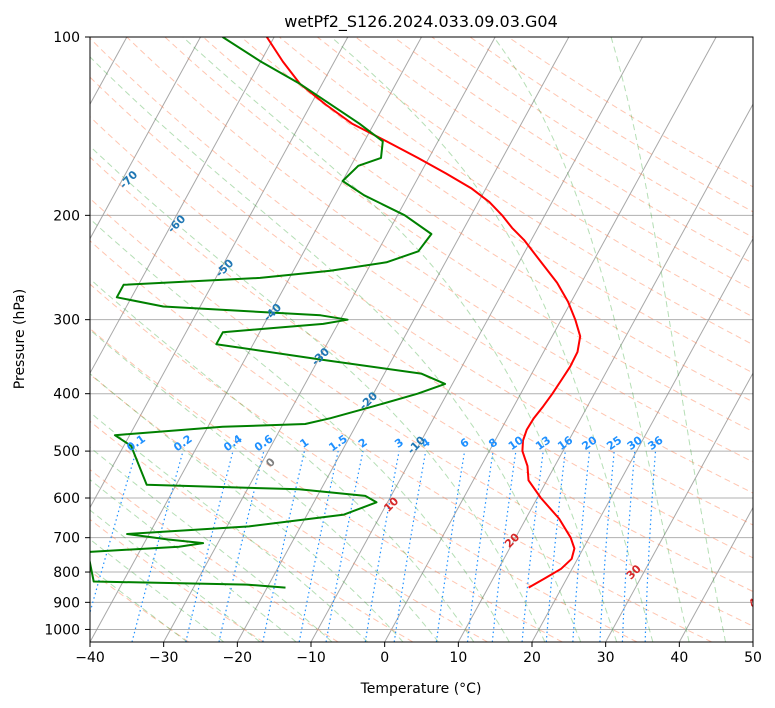 This screenshot has height=708, width=775. Describe the element at coordinates (384, 658) in the screenshot. I see `x-tick-label: 0` at that location.